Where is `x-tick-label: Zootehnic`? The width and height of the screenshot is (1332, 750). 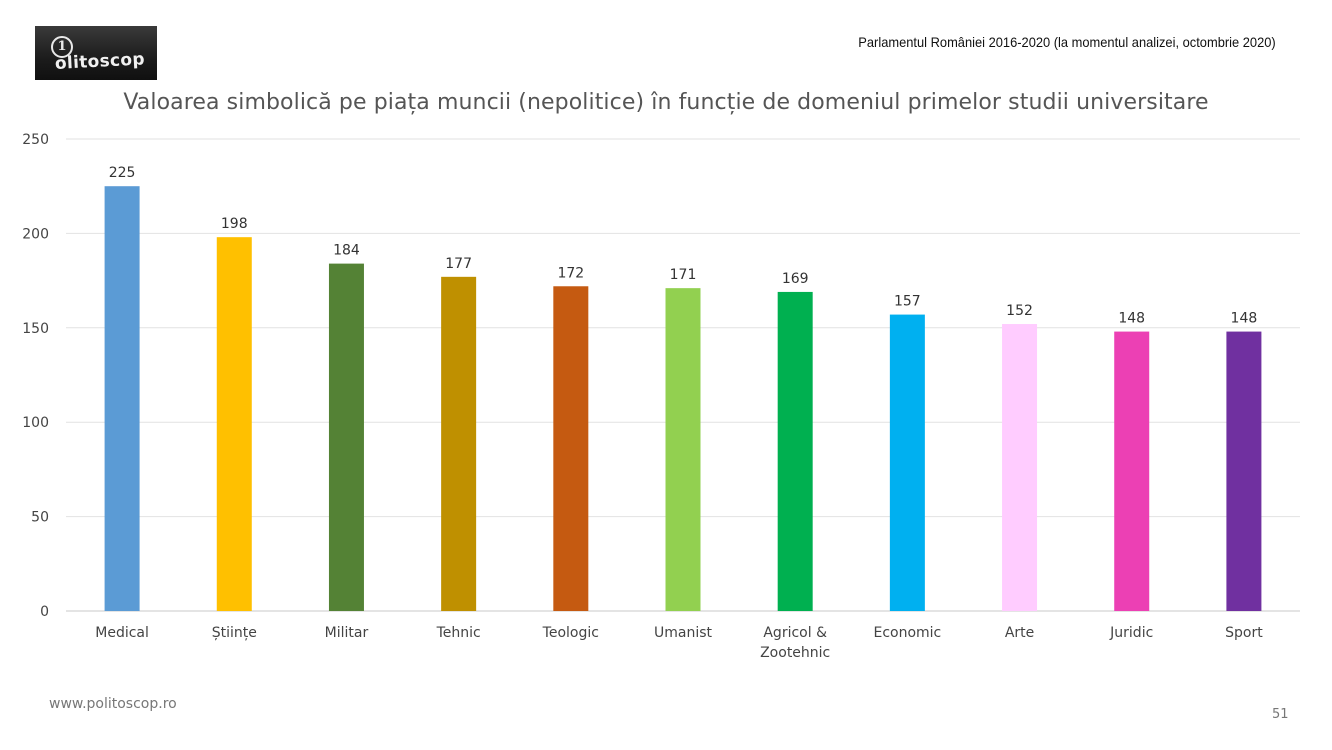
x-tick-label: Zootehnic is located at coordinates (795, 653).